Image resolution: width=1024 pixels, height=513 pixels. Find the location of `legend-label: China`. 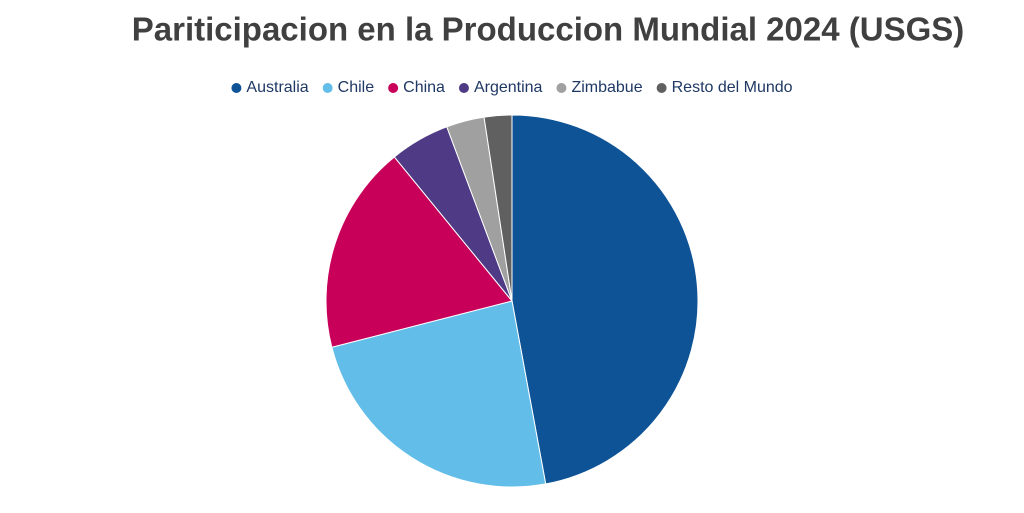

legend-label: China is located at coordinates (424, 87).